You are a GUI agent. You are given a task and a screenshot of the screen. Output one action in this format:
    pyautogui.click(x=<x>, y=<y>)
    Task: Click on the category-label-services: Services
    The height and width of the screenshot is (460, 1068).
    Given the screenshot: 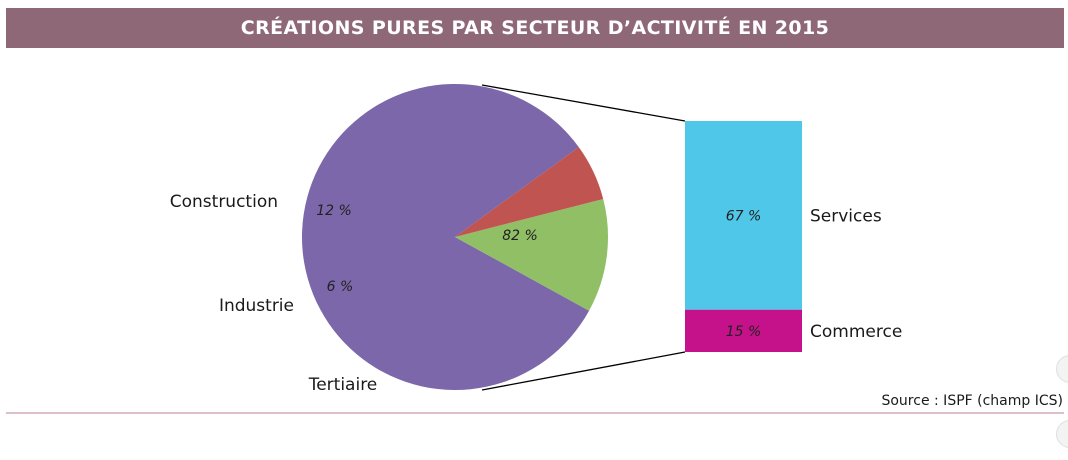 What is the action you would take?
    pyautogui.click(x=846, y=216)
    